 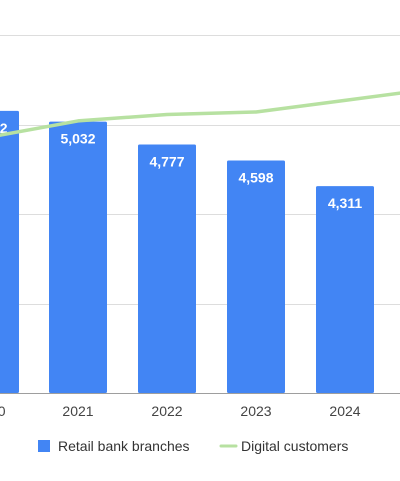 What do you see at coordinates (9, 251) in the screenshot?
I see `bar-2020` at bounding box center [9, 251].